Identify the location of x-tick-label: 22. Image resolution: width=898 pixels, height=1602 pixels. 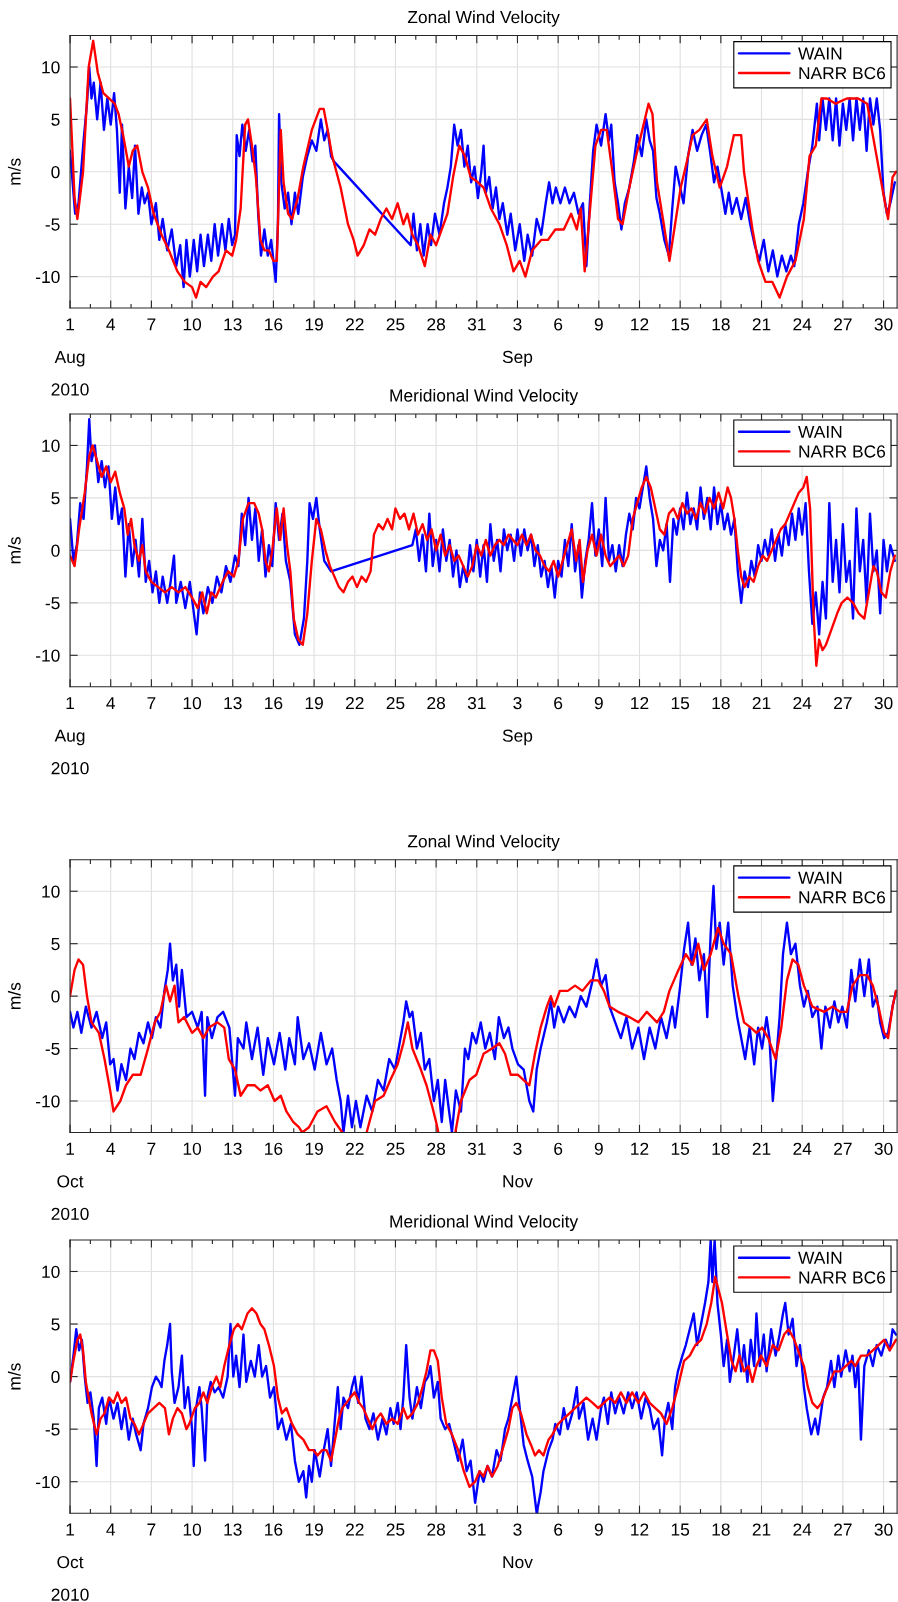
(354, 703).